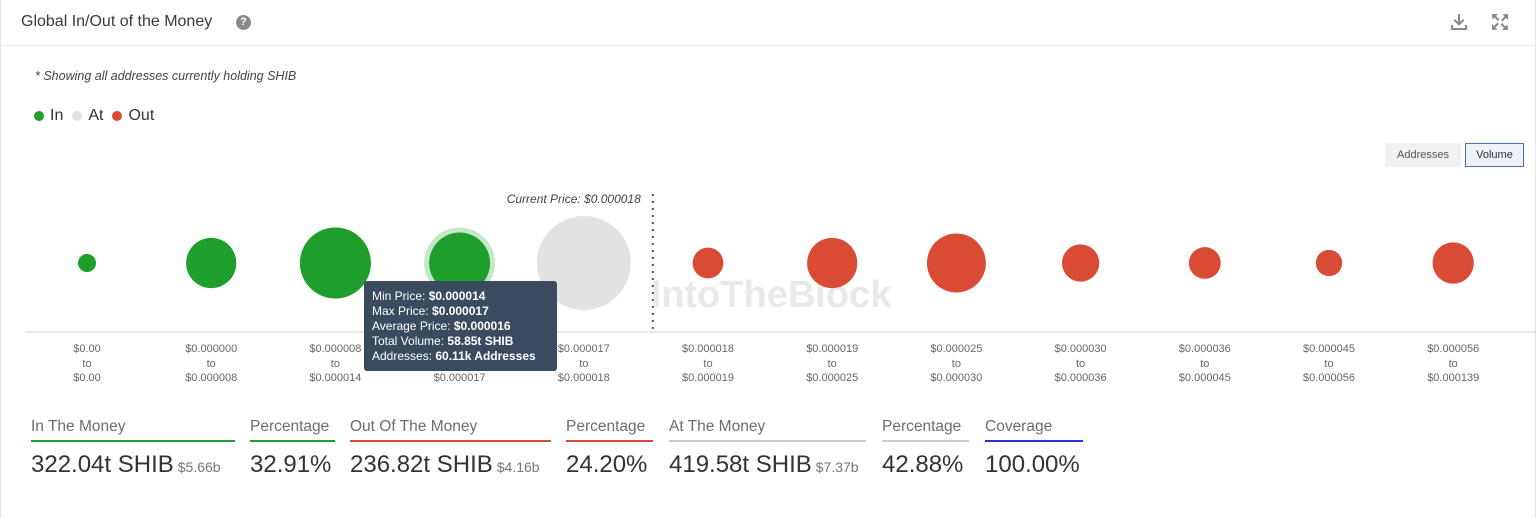 This screenshot has height=518, width=1536. Describe the element at coordinates (764, 464) in the screenshot. I see `stat-value: 419.58t SHIB $7.37b` at that location.